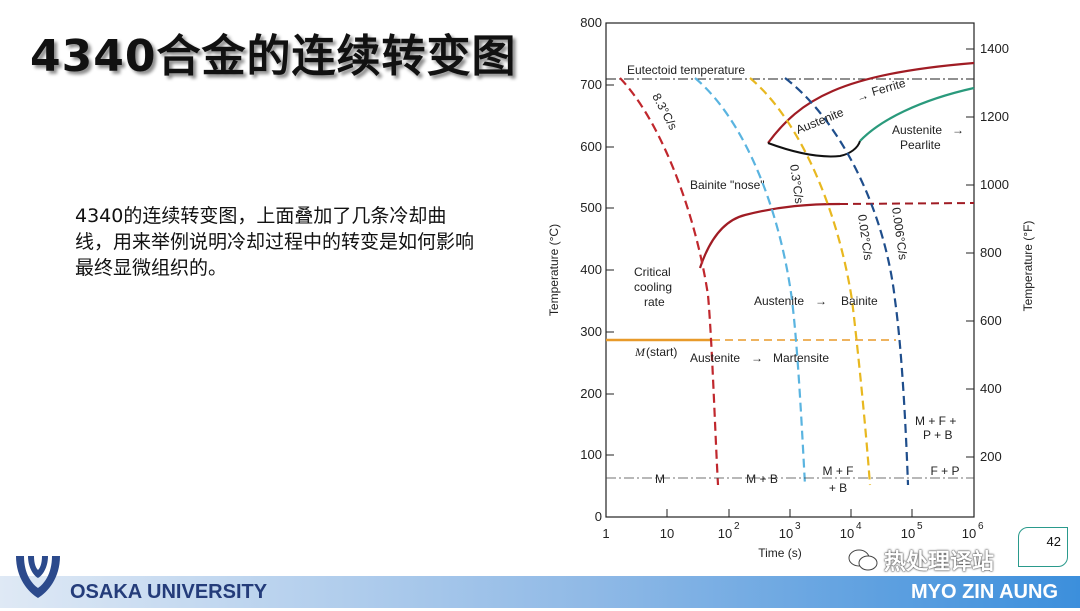 This screenshot has height=611, width=1080. Describe the element at coordinates (660, 479) in the screenshot. I see `zone-m: M` at that location.